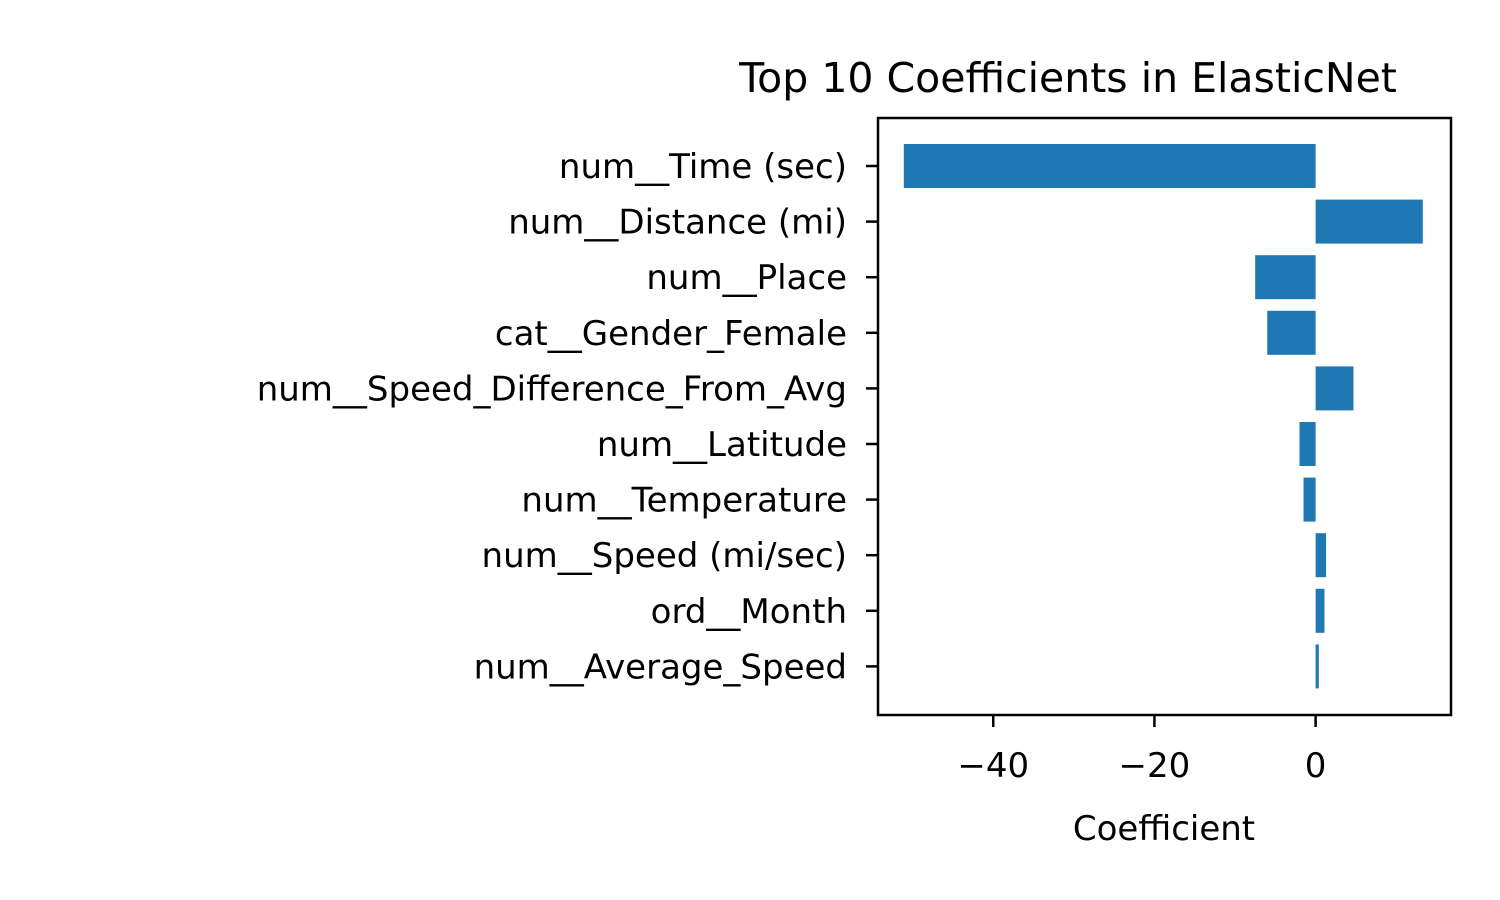 The width and height of the screenshot is (1500, 900). Describe the element at coordinates (1067, 78) in the screenshot. I see `chart-title: Top 10 Coefficients in ElasticNet` at that location.